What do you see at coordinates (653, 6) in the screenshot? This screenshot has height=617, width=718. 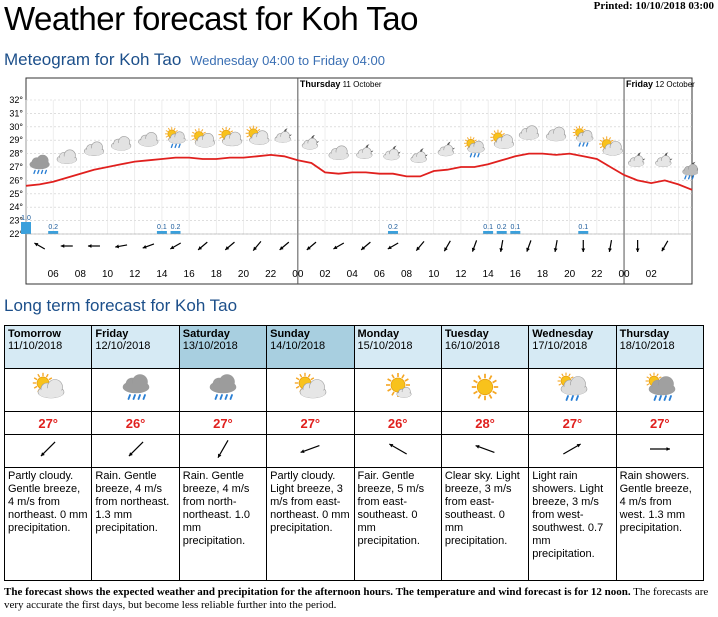 I see `printed-timestamp: Printed: 10/10/2018 03:00` at bounding box center [653, 6].